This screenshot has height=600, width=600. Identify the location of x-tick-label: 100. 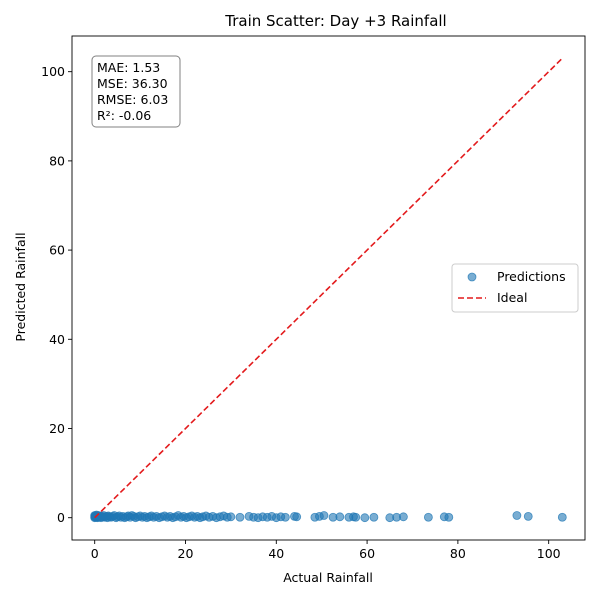
(549, 553).